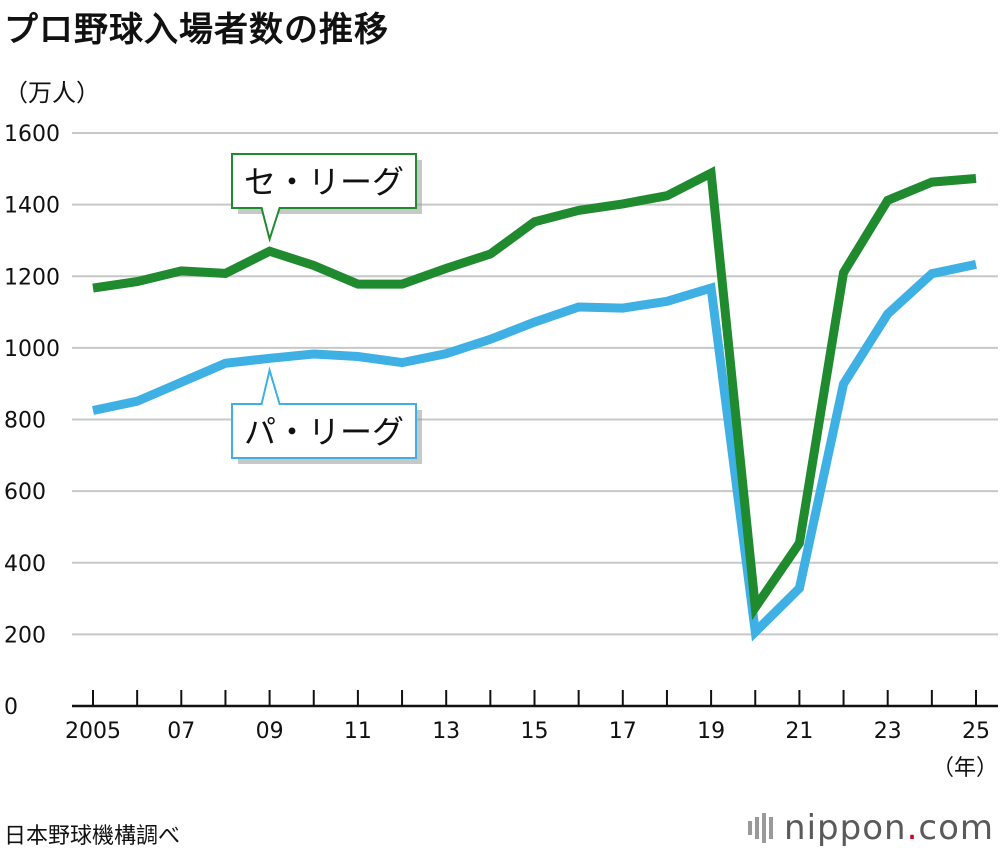 This screenshot has width=1000, height=856. What do you see at coordinates (25, 635) in the screenshot?
I see `y-tick-label: 200` at bounding box center [25, 635].